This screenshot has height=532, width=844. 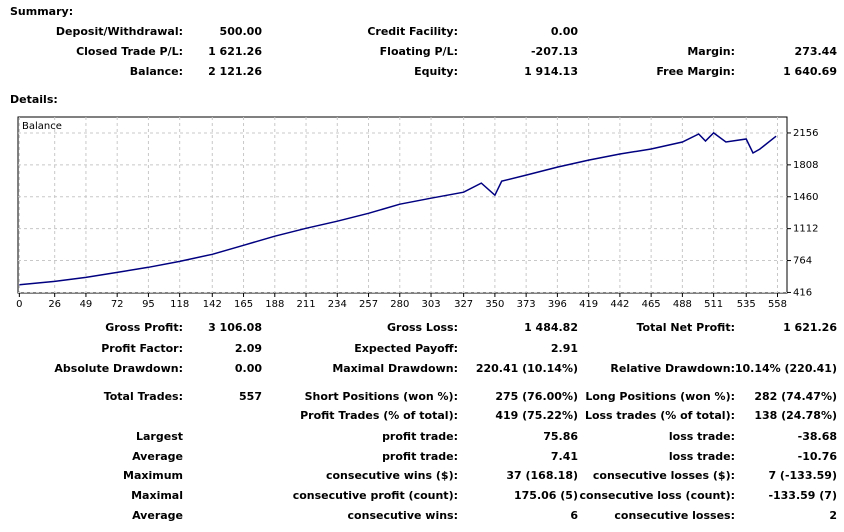 I want to click on stat-label: Maximal Drawdown:, so click(x=395, y=368).